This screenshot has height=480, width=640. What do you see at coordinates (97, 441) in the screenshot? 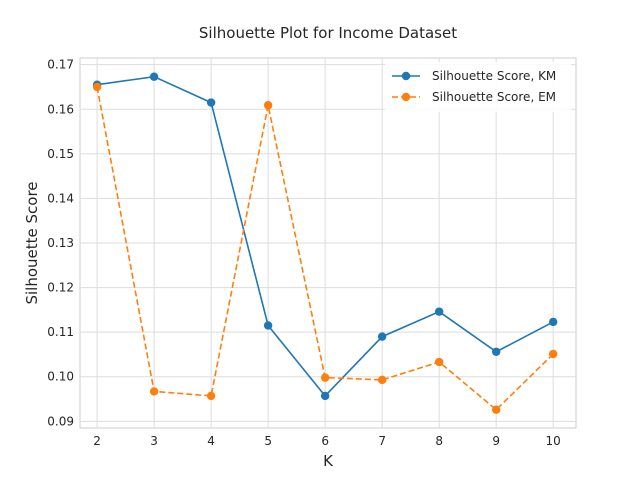
I see `x-tick-label: 2` at bounding box center [97, 441].